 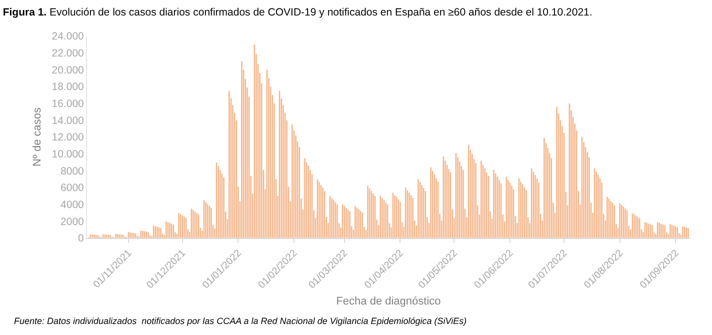 I want to click on source-note: Fuente: Datos individualizados notificados por las CCAA a la Red Nacional de Vigilancia Epidemiológica (SiViEs), so click(x=240, y=321).